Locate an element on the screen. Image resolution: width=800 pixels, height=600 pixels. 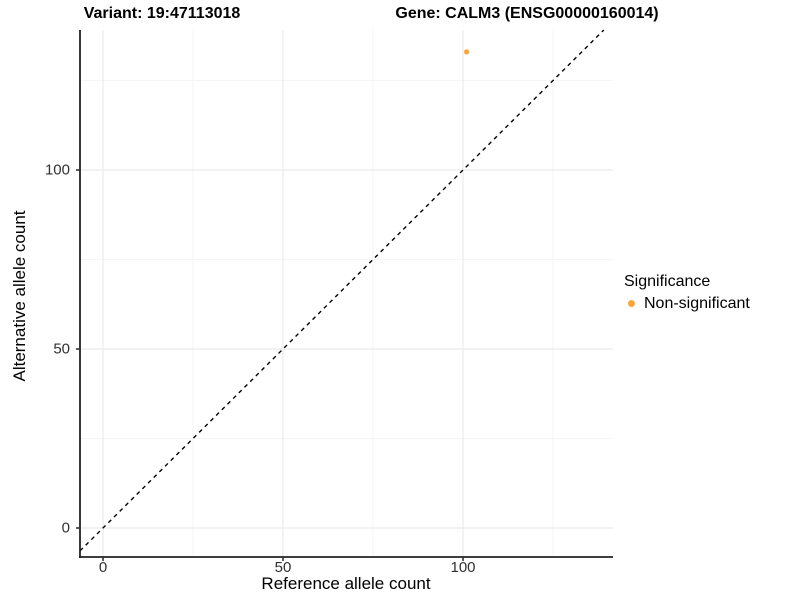
y-axis-label: Alternative allele count is located at coordinates (19, 296).